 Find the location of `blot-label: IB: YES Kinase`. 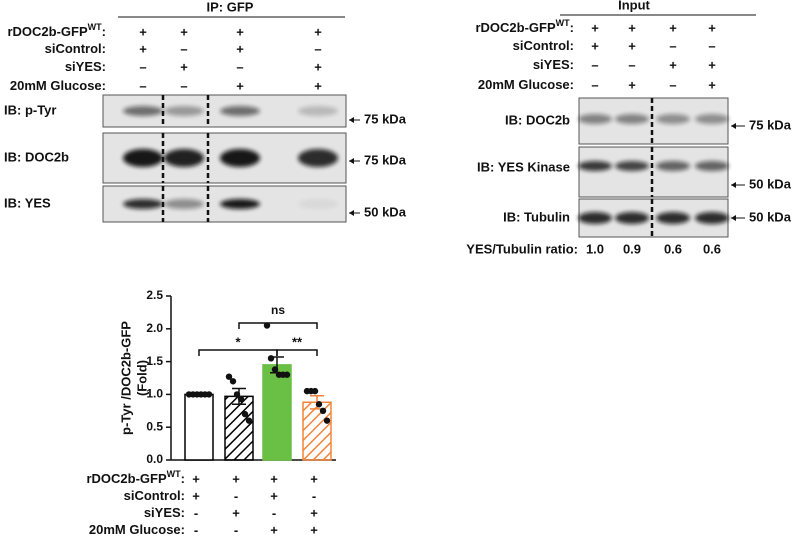

blot-label: IB: YES Kinase is located at coordinates (523, 166).